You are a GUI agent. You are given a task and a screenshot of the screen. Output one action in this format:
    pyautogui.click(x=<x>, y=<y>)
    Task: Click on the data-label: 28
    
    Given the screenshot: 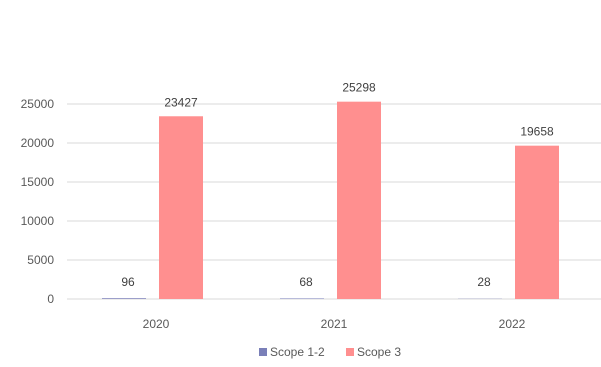 What is the action you would take?
    pyautogui.click(x=484, y=282)
    